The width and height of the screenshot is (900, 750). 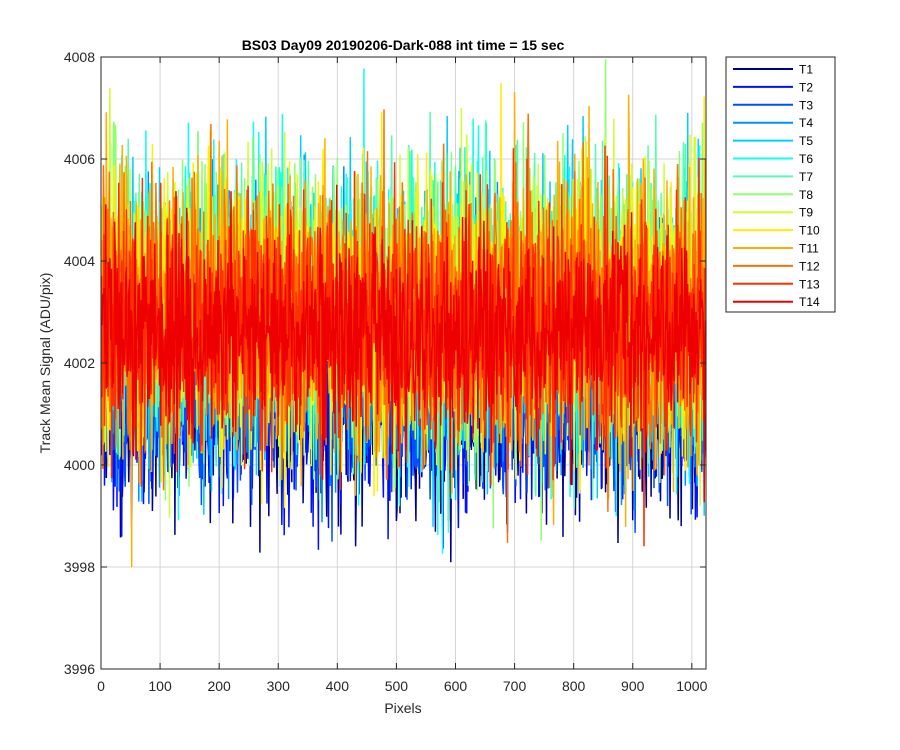 What do you see at coordinates (806, 159) in the screenshot?
I see `legend-label-t6: T6` at bounding box center [806, 159].